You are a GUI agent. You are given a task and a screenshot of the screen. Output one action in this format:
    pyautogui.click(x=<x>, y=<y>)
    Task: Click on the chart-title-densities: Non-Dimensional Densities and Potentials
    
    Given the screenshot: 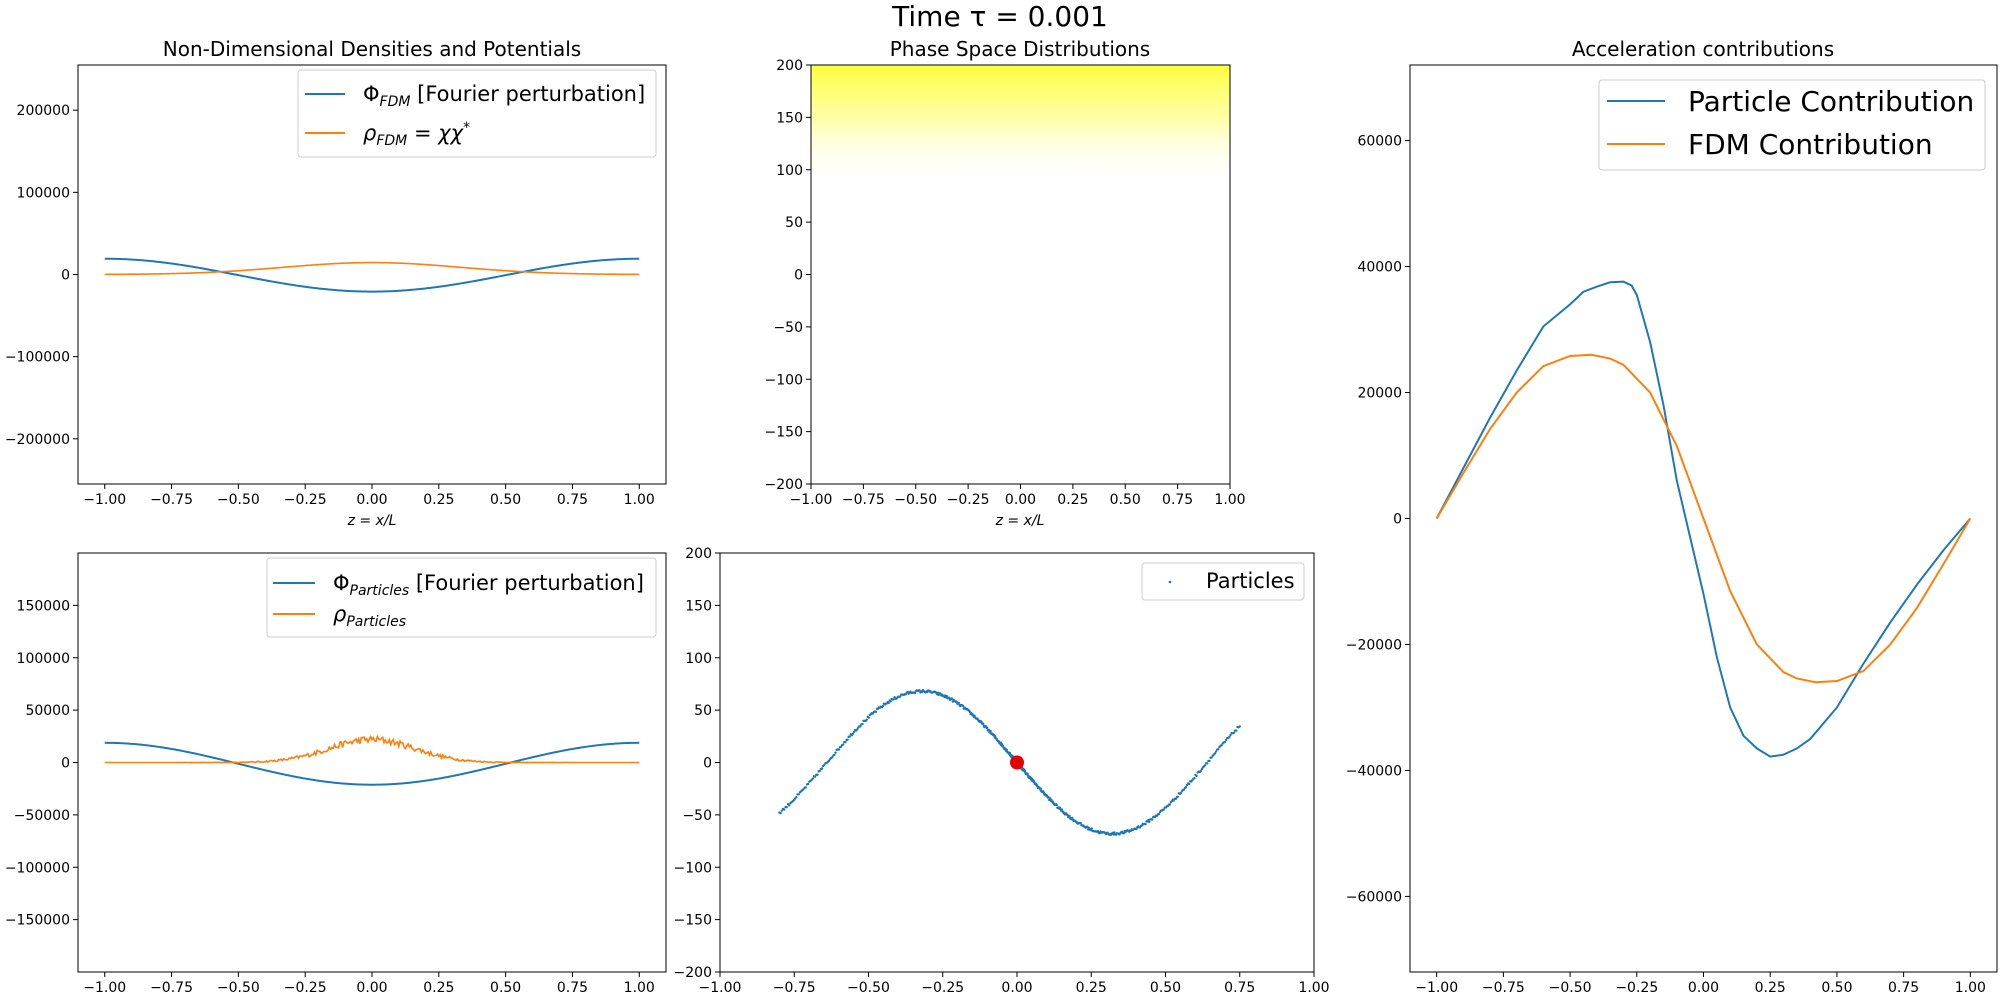 What is the action you would take?
    pyautogui.click(x=372, y=49)
    